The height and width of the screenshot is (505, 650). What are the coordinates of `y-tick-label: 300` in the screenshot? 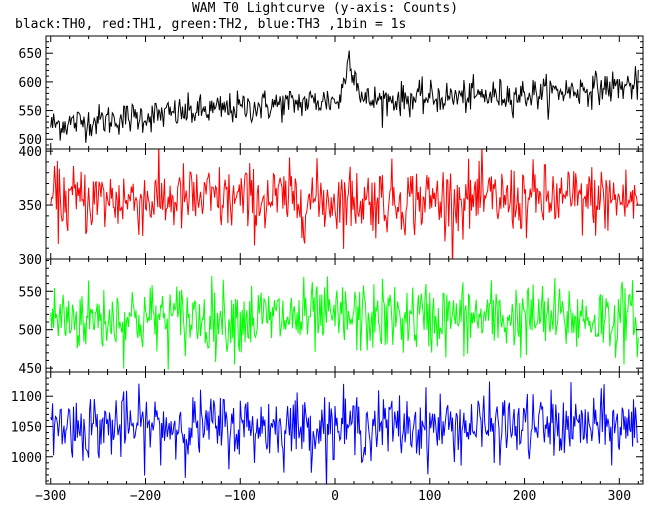 It's located at (30, 260).